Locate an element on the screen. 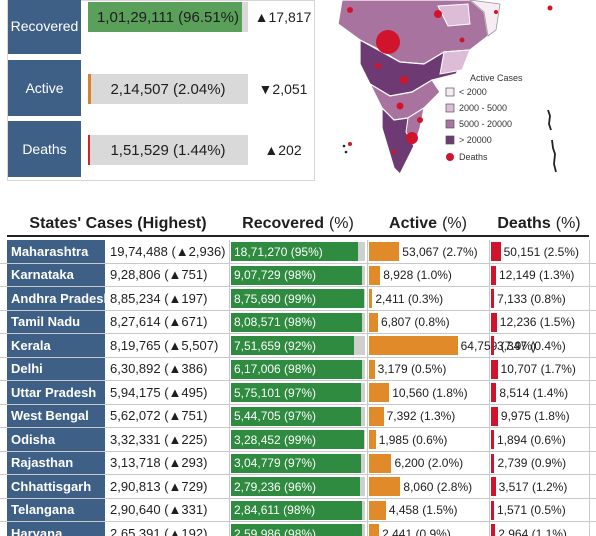 This screenshot has height=536, width=596. active-cell: 8,060 (2.8%) is located at coordinates (428, 486).